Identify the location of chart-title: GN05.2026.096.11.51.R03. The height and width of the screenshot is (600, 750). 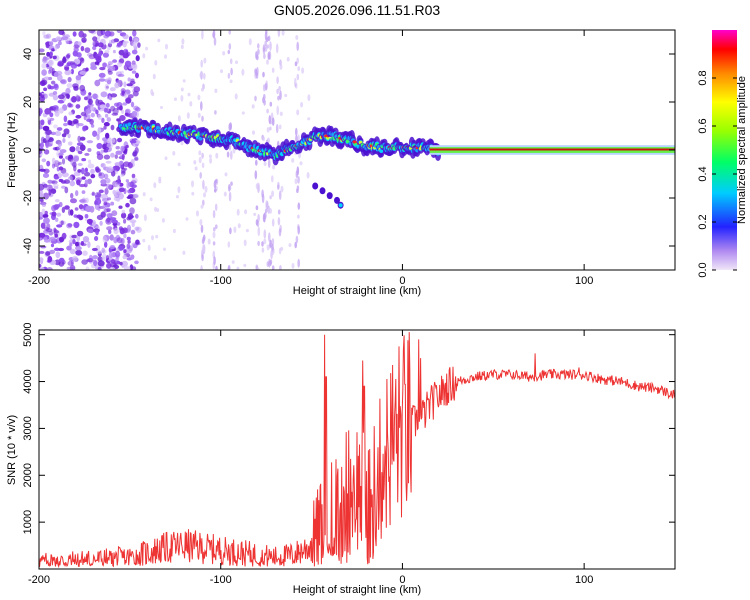
(357, 10).